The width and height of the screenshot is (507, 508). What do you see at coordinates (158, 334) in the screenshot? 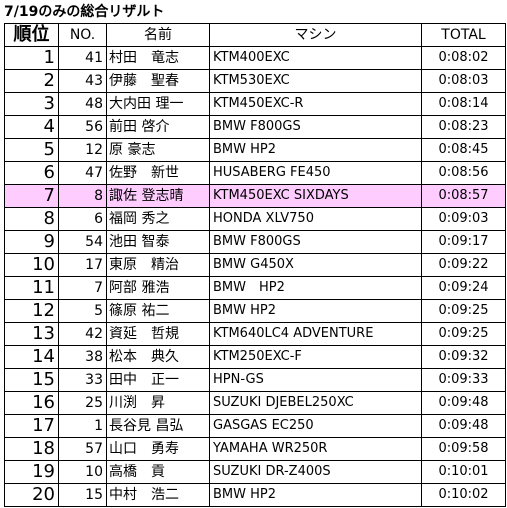
I see `name-cell: 資延 哲規` at bounding box center [158, 334].